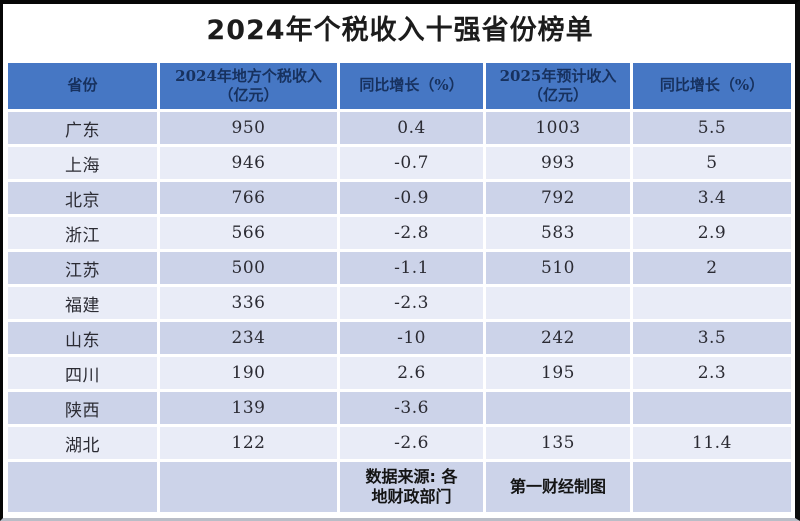  What do you see at coordinates (711, 268) in the screenshot?
I see `cell-yoy-2025: 2` at bounding box center [711, 268].